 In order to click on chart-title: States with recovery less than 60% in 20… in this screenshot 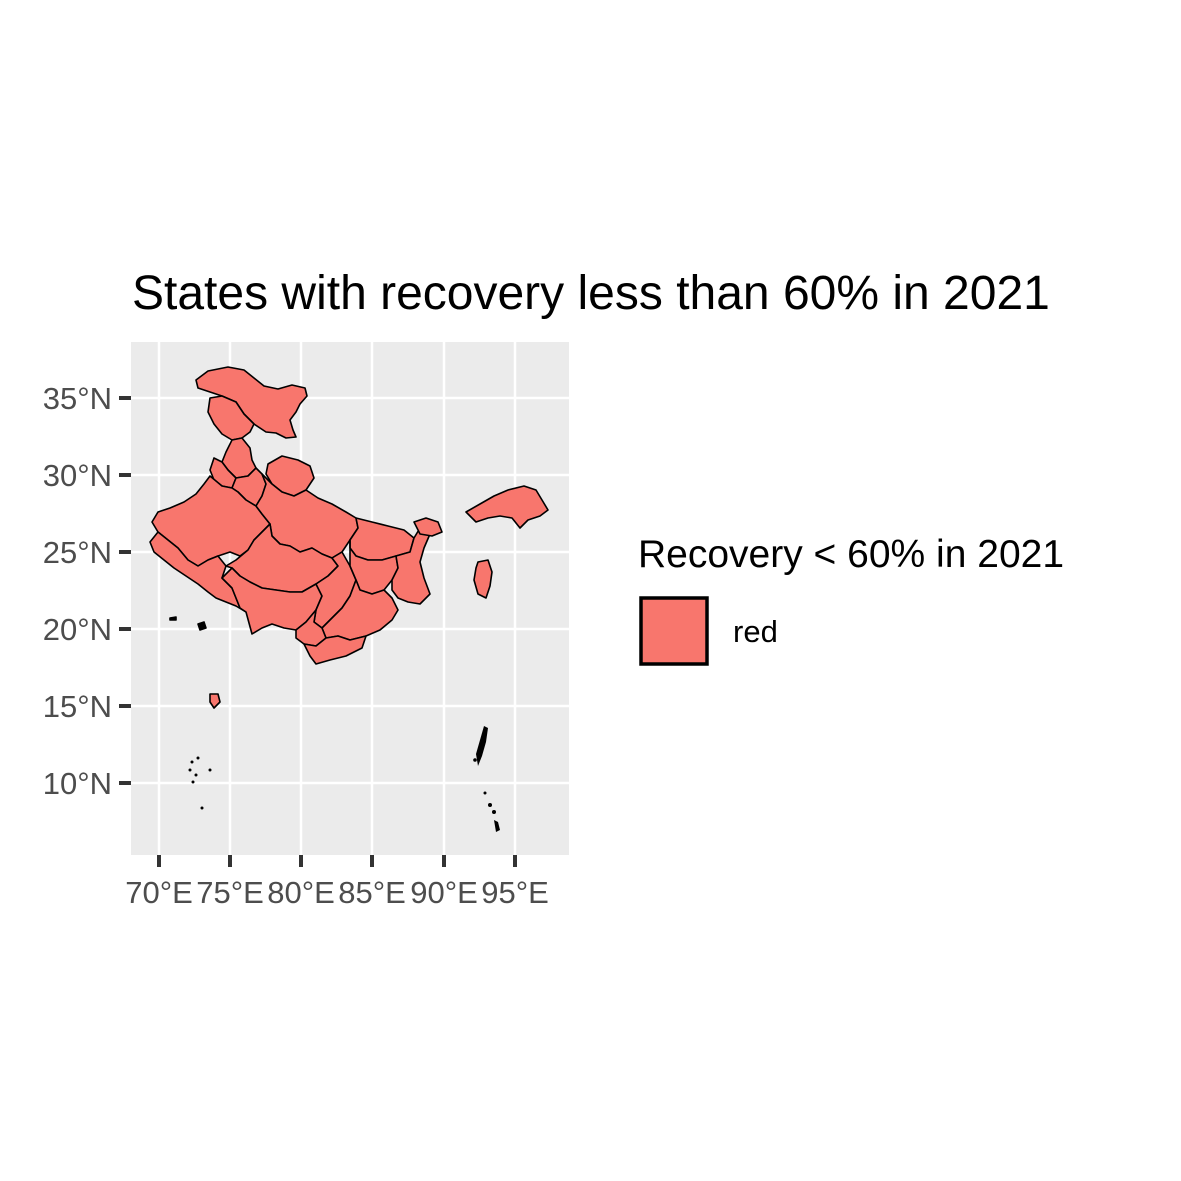, I will do `click(591, 293)`.